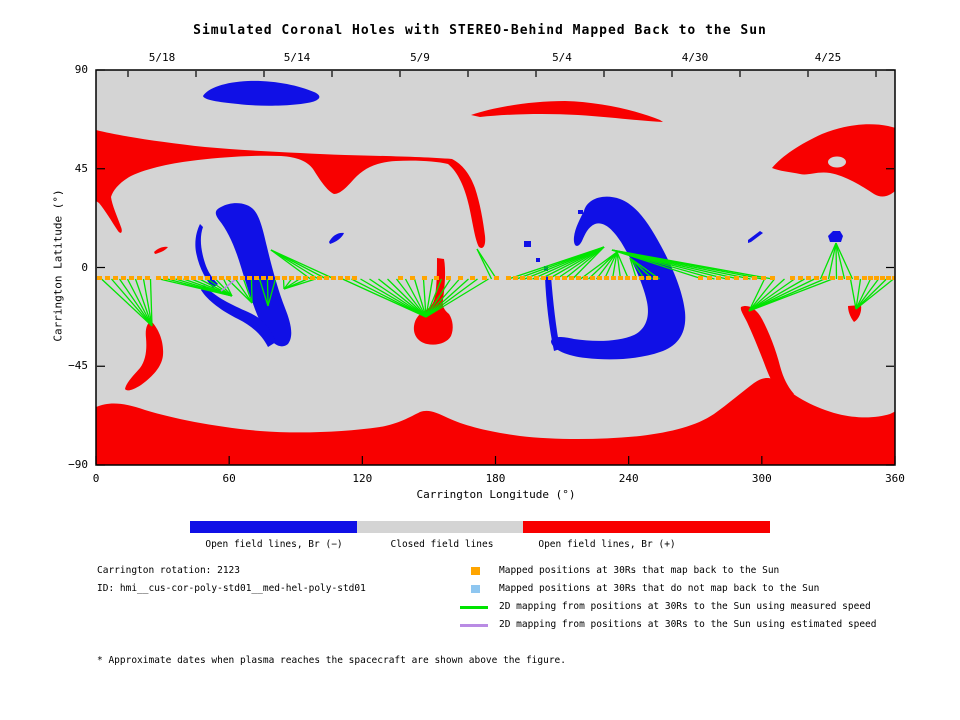  I want to click on x-axis-title: Carrington Longitude (°), so click(496, 494).